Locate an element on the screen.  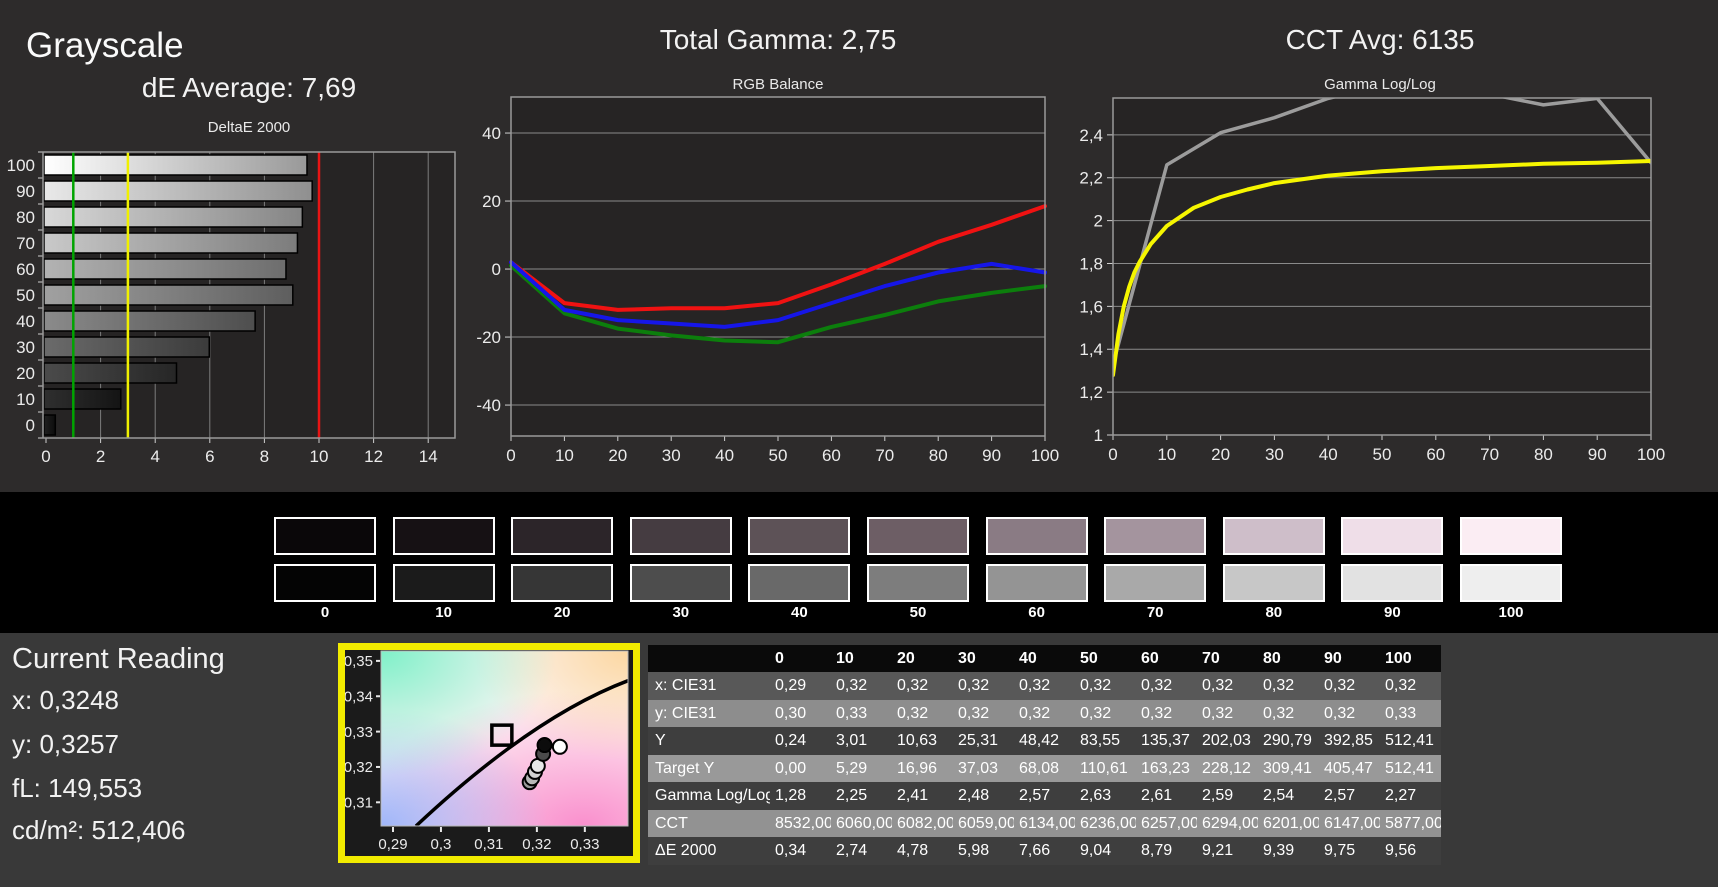
svg-text: 0,31 is located at coordinates (359, 803).